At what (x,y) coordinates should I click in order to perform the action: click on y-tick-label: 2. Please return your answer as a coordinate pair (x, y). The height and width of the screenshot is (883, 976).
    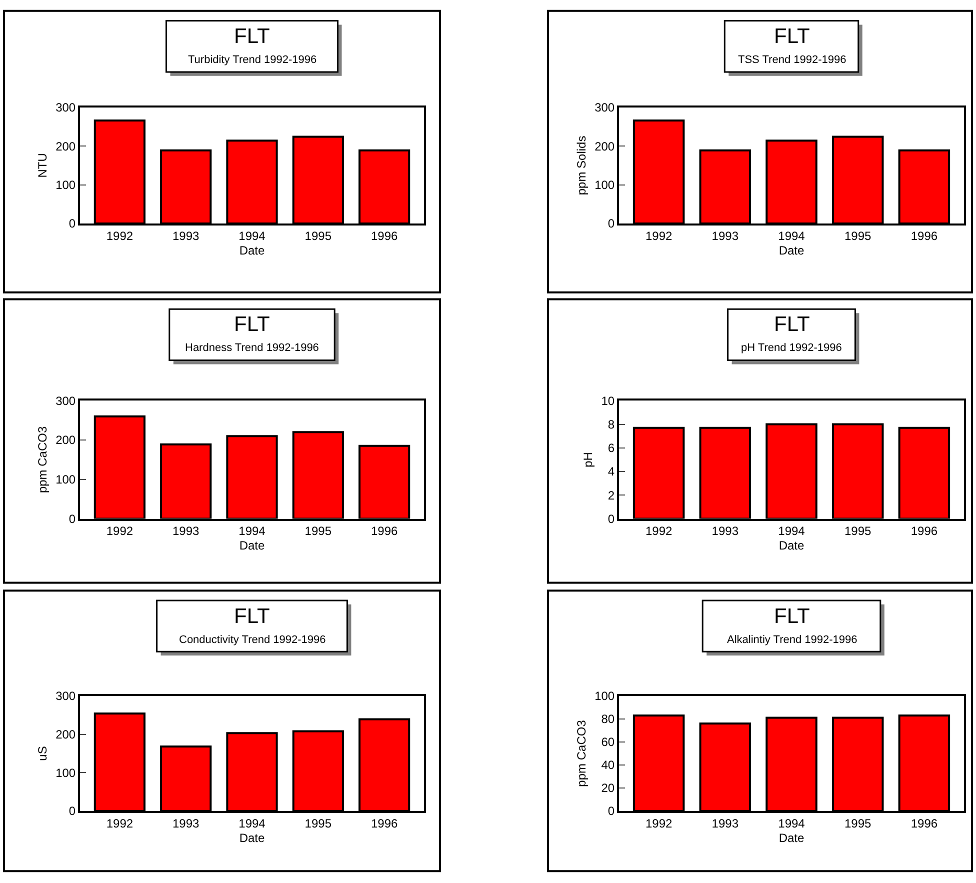
    Looking at the image, I should click on (611, 495).